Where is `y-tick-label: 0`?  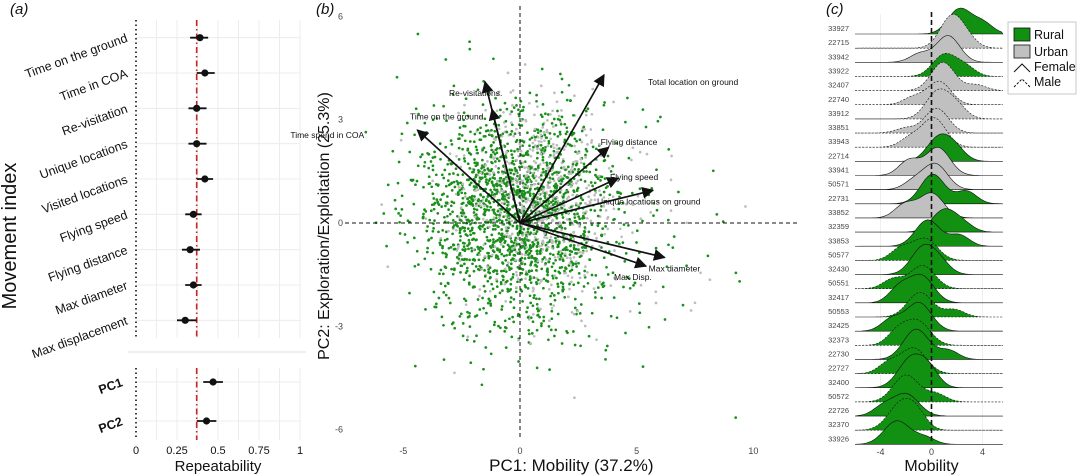
y-tick-label: 0 is located at coordinates (340, 223).